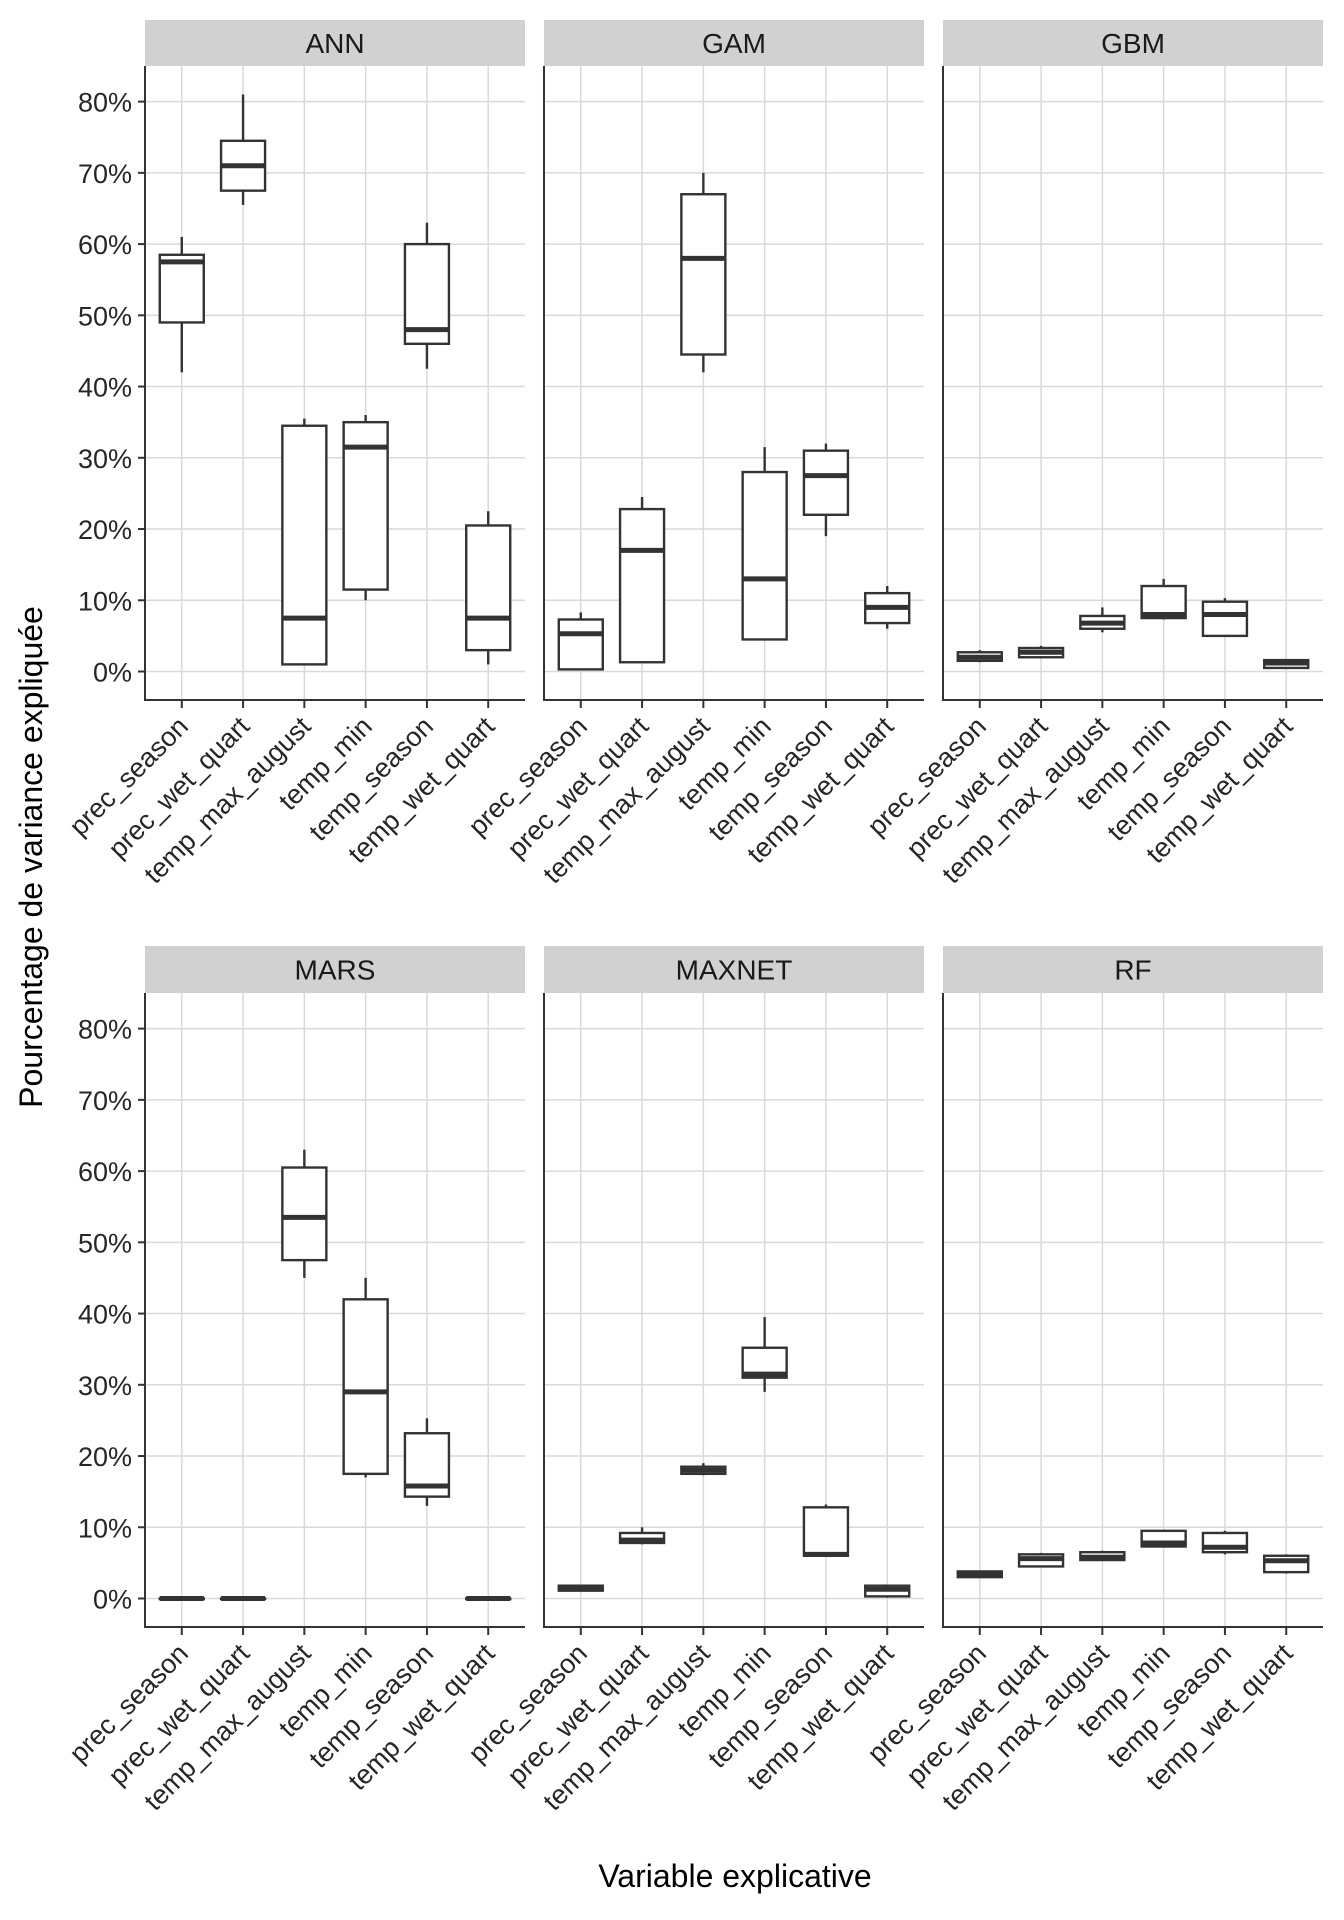 This screenshot has width=1344, height=1920. What do you see at coordinates (105, 245) in the screenshot?
I see `y-tick-label-ann-6: 60%` at bounding box center [105, 245].